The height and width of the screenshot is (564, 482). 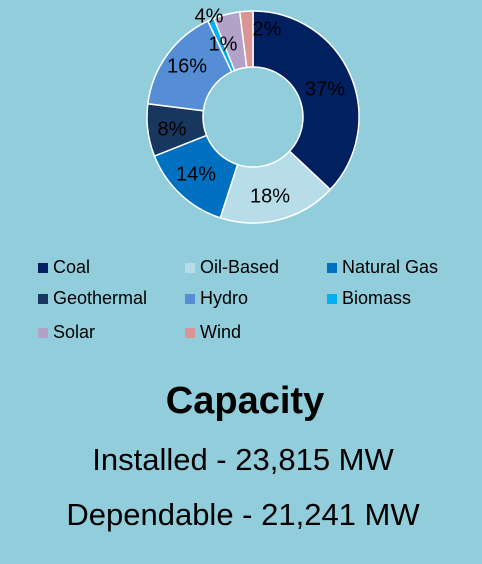 What do you see at coordinates (390, 267) in the screenshot?
I see `legend-label: Natural Gas` at bounding box center [390, 267].